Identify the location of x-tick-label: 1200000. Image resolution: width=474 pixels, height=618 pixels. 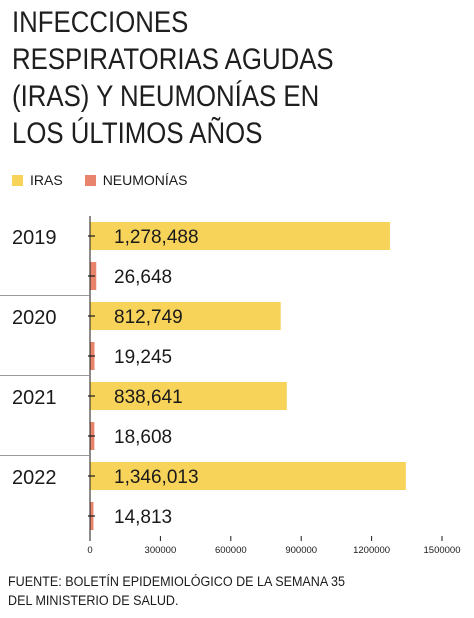
(371, 550).